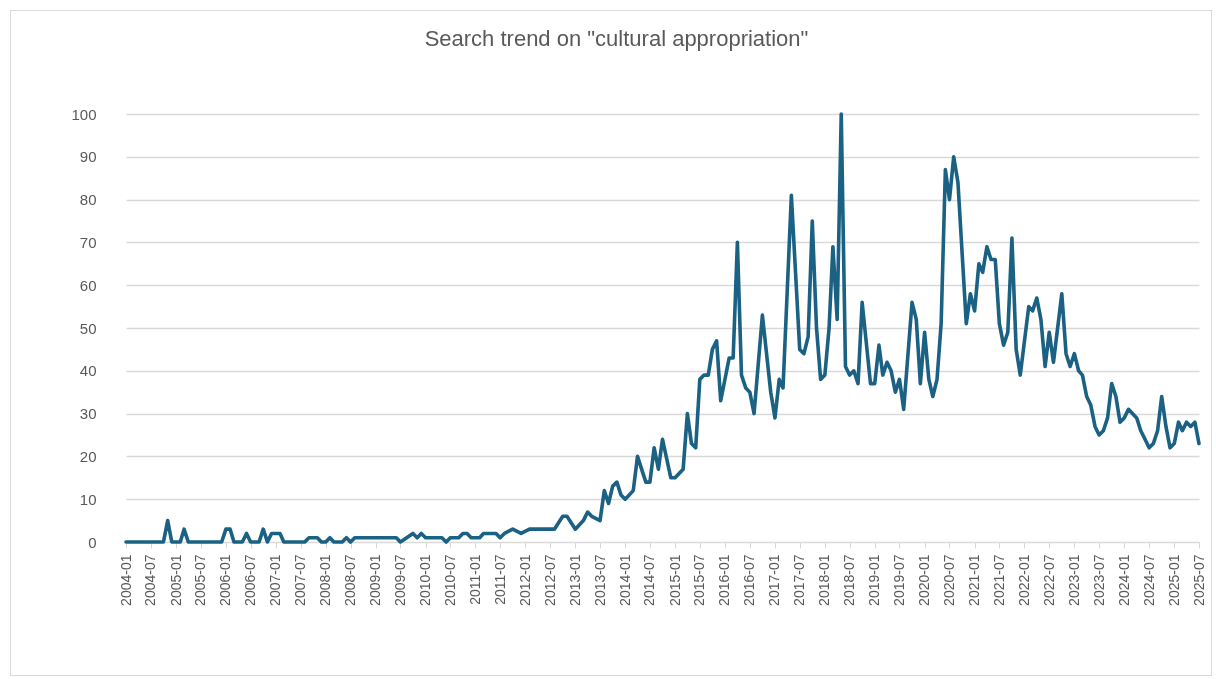 The height and width of the screenshot is (679, 1216). I want to click on x-tick-label: 2014-07, so click(649, 580).